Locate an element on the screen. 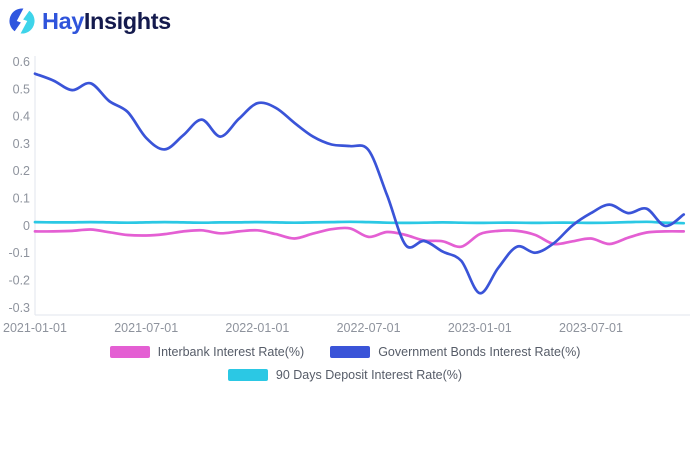 The width and height of the screenshot is (690, 455). x-tick-label: 2023-07-01 is located at coordinates (591, 328).